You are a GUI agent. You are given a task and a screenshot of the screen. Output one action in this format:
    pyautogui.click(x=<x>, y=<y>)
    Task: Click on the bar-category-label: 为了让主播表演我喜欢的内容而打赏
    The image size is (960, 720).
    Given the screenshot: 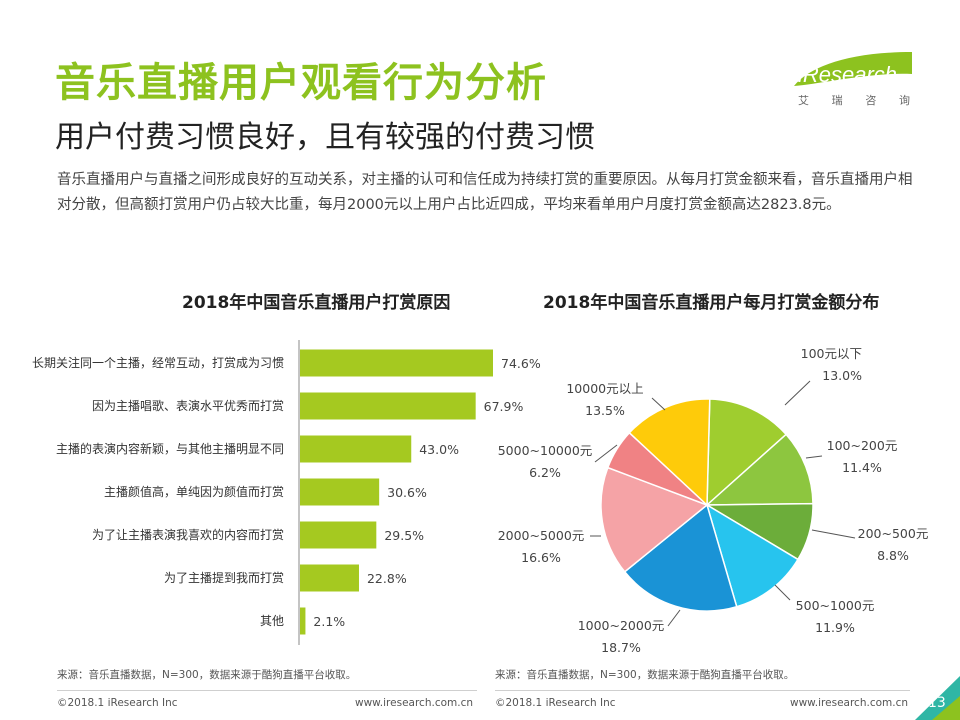 What is the action you would take?
    pyautogui.click(x=188, y=534)
    